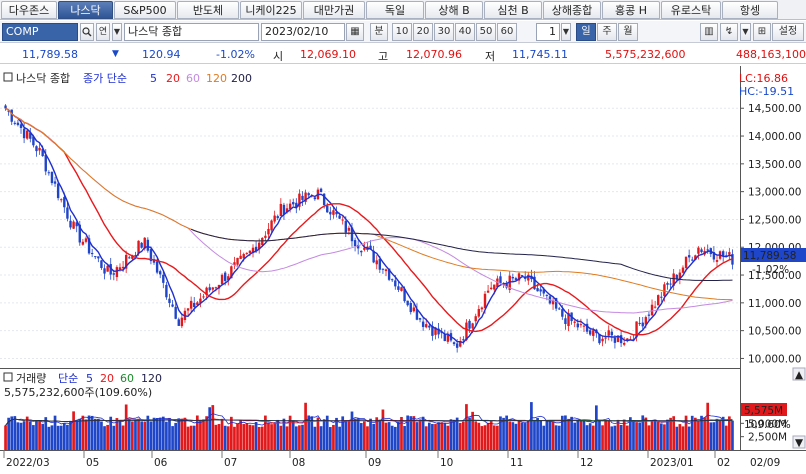  Describe the element at coordinates (628, 32) in the screenshot. I see `period-button-3: 월` at that location.